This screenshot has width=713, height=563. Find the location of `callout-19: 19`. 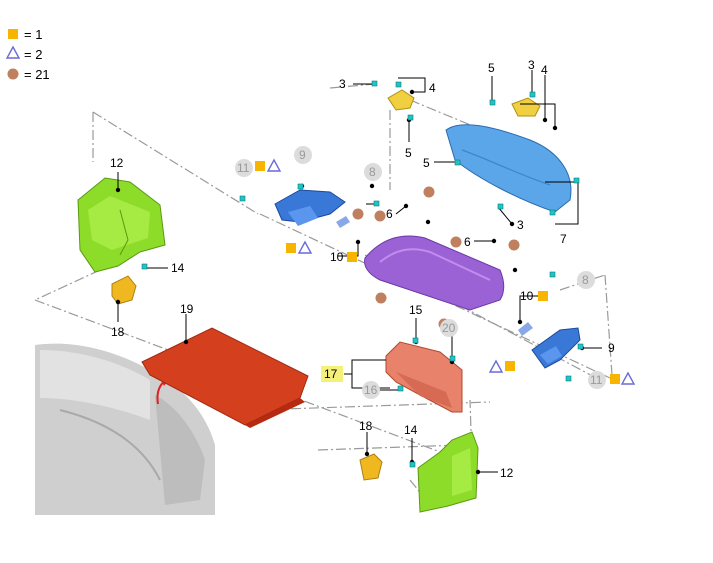

callout-19: 19 is located at coordinates (187, 309).